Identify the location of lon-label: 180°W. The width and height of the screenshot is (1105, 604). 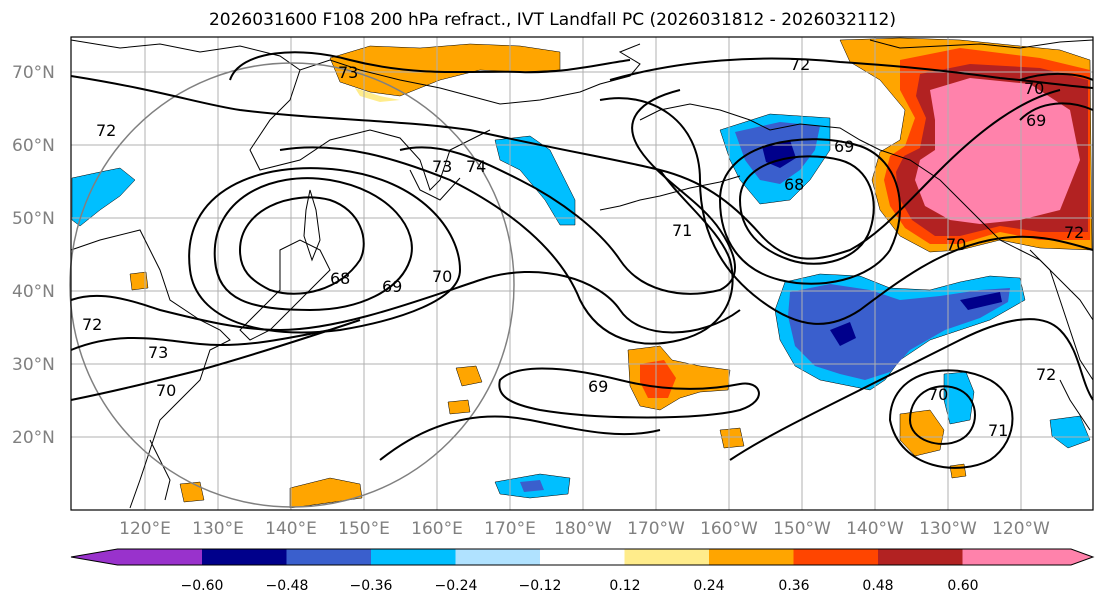
(583, 529).